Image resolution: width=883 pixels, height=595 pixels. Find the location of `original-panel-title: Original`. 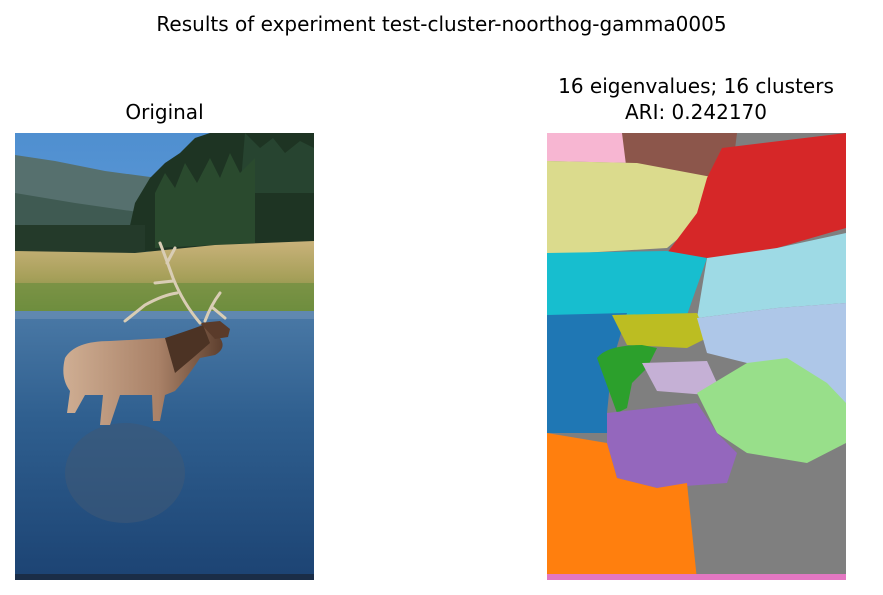

original-panel-title: Original is located at coordinates (164, 112).